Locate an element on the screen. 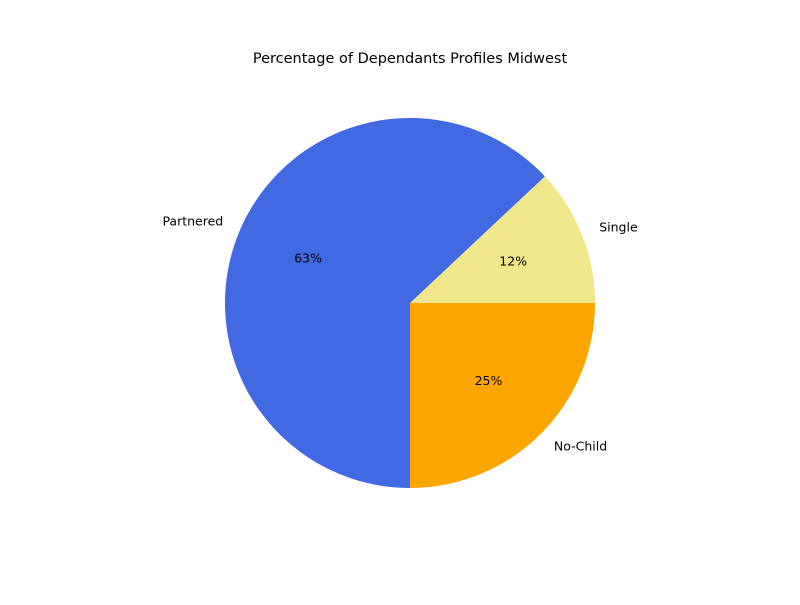 The image size is (800, 605). slice-label-no-child: No-Child is located at coordinates (580, 445).